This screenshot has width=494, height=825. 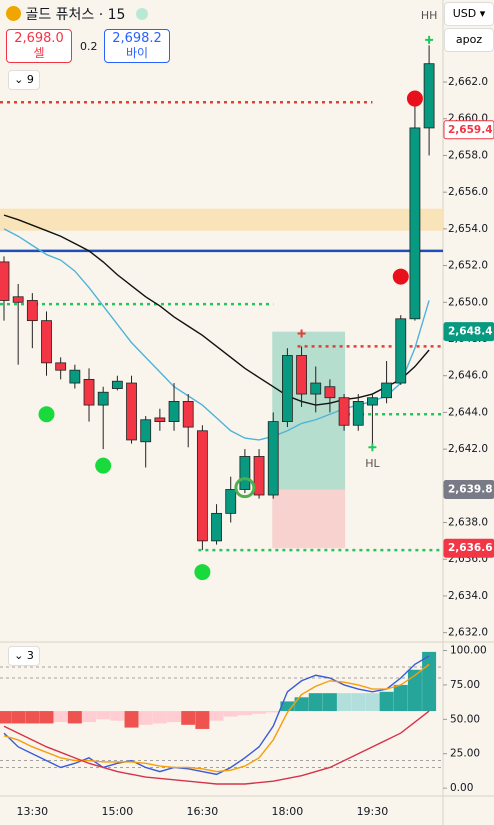 I want to click on y-tick-label: 2,632.0, so click(x=468, y=633).